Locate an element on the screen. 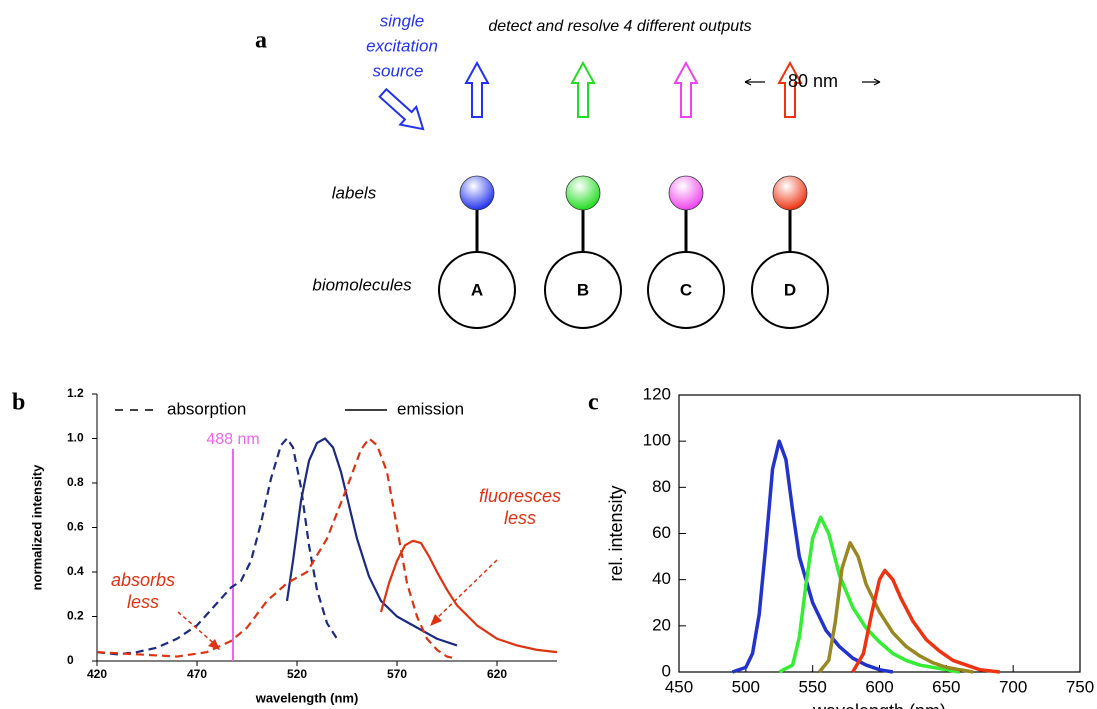 The image size is (1097, 709). annotation: fluoresces is located at coordinates (520, 496).